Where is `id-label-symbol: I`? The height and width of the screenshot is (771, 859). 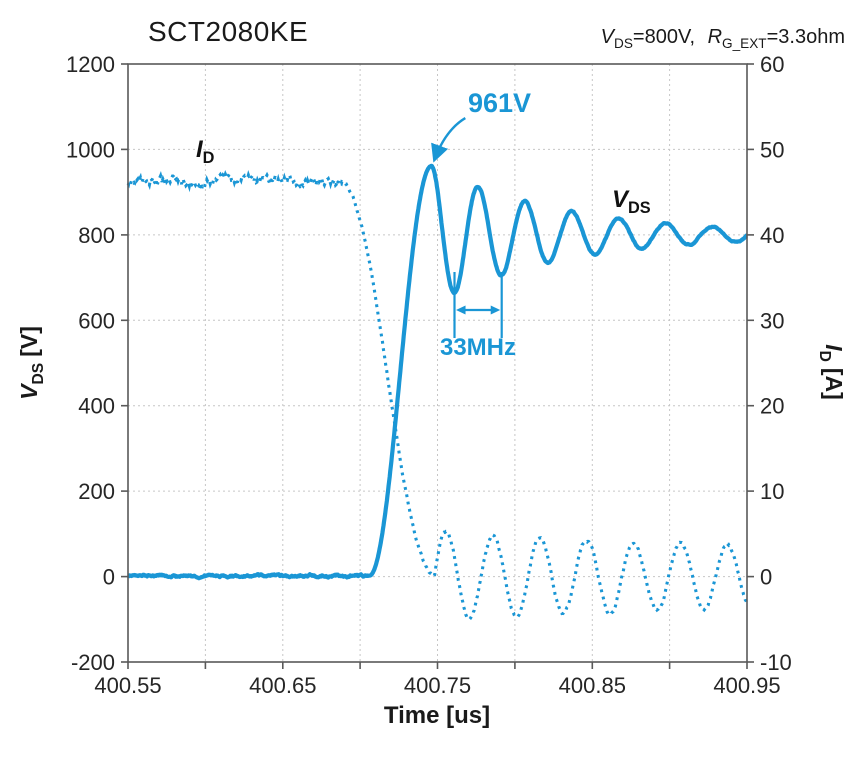
id-label-symbol: I is located at coordinates (199, 149).